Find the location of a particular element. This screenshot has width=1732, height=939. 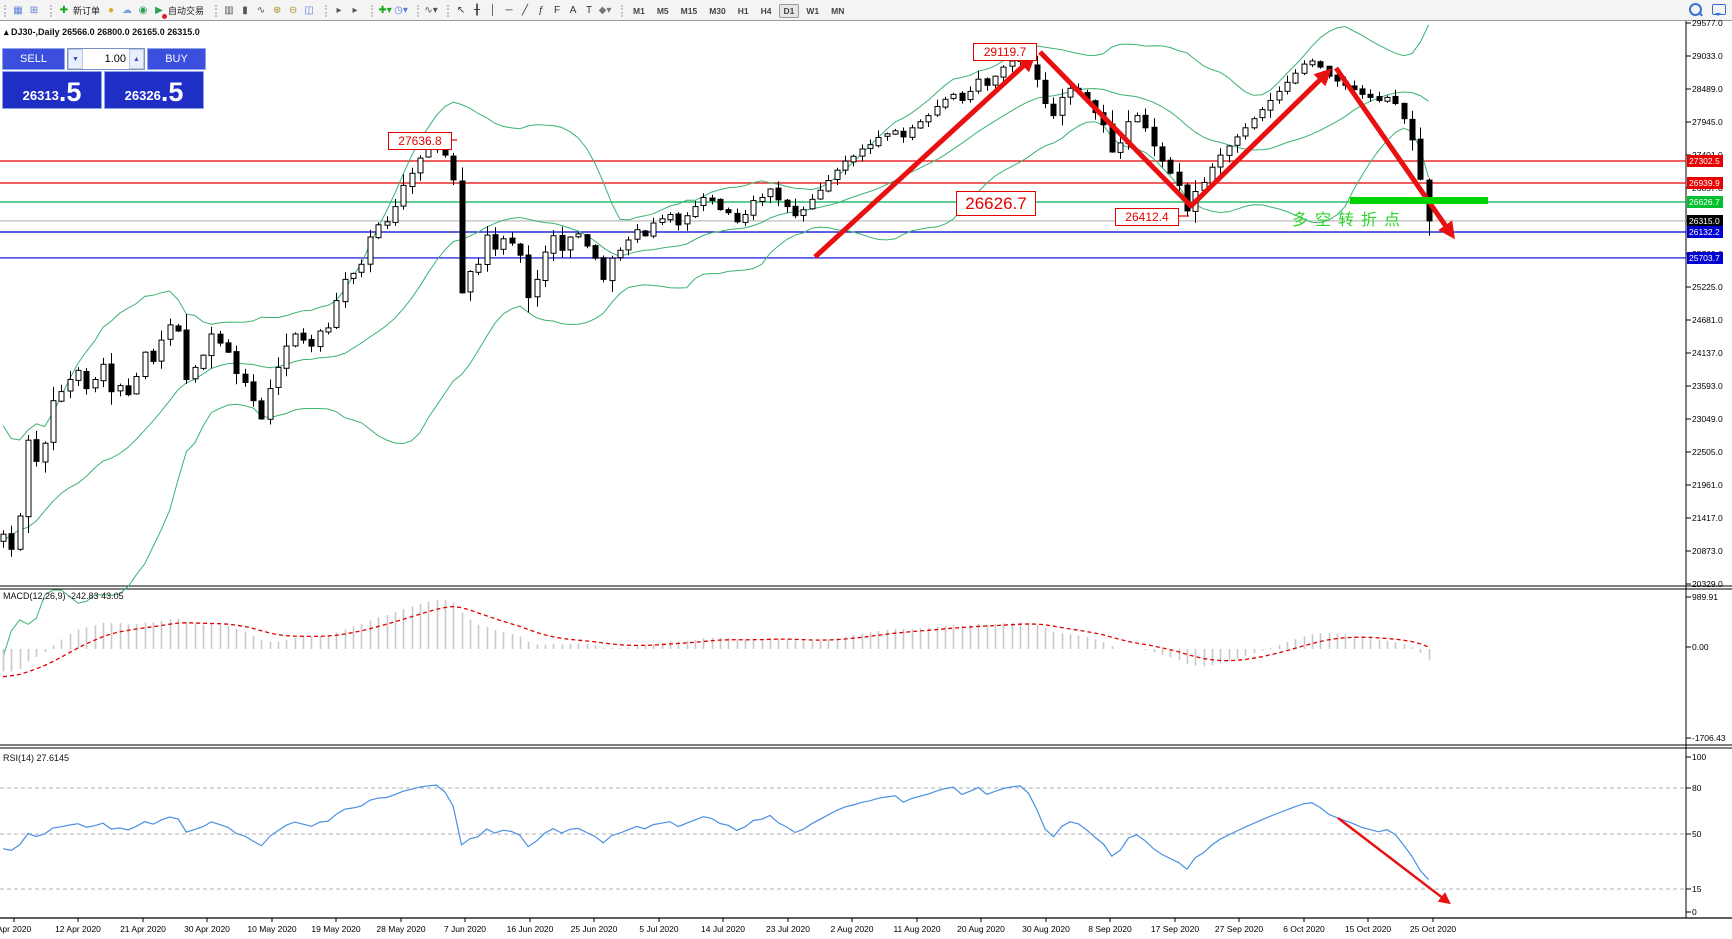

candlestick-chart-icon: ▮ is located at coordinates (245, 10).